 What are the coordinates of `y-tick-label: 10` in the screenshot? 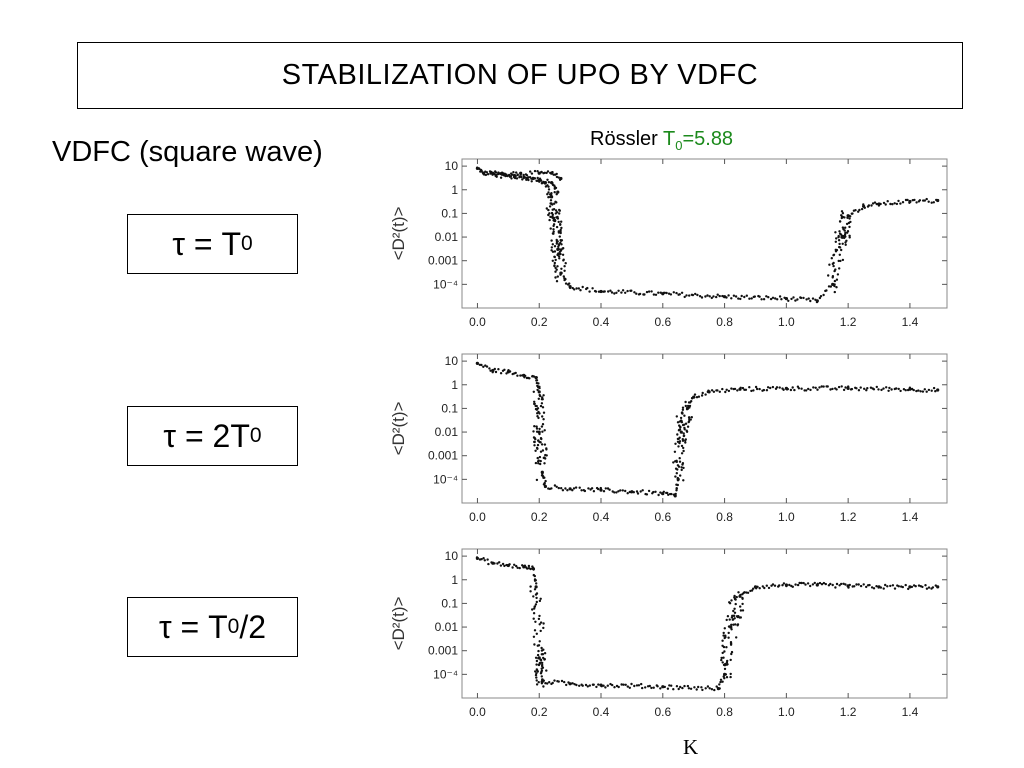 It's located at (452, 556).